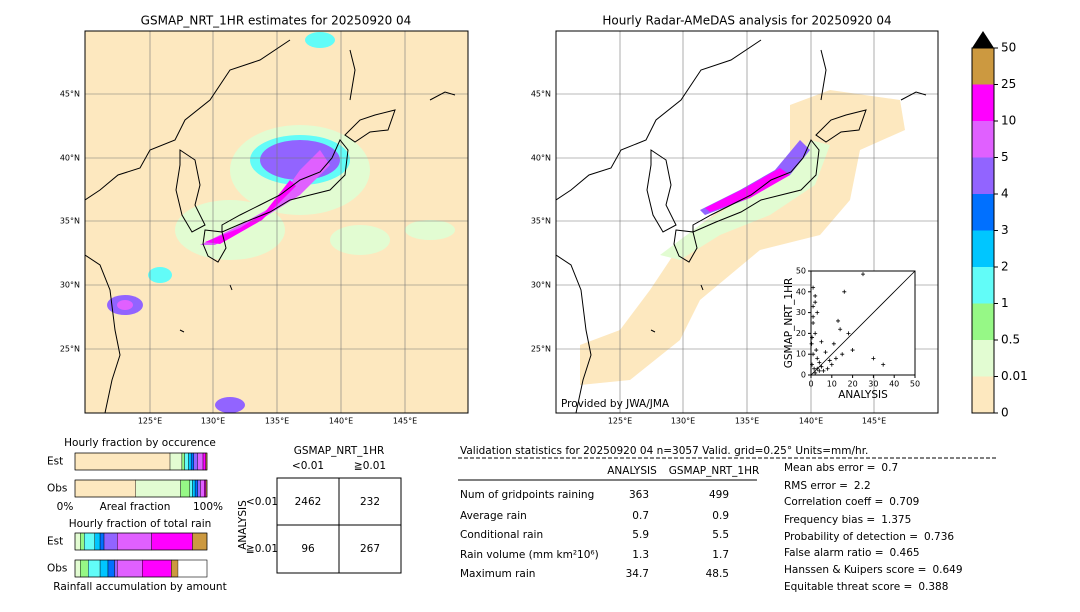 This screenshot has height=612, width=1080. Describe the element at coordinates (719, 495) in the screenshot. I see `cell: 499` at that location.